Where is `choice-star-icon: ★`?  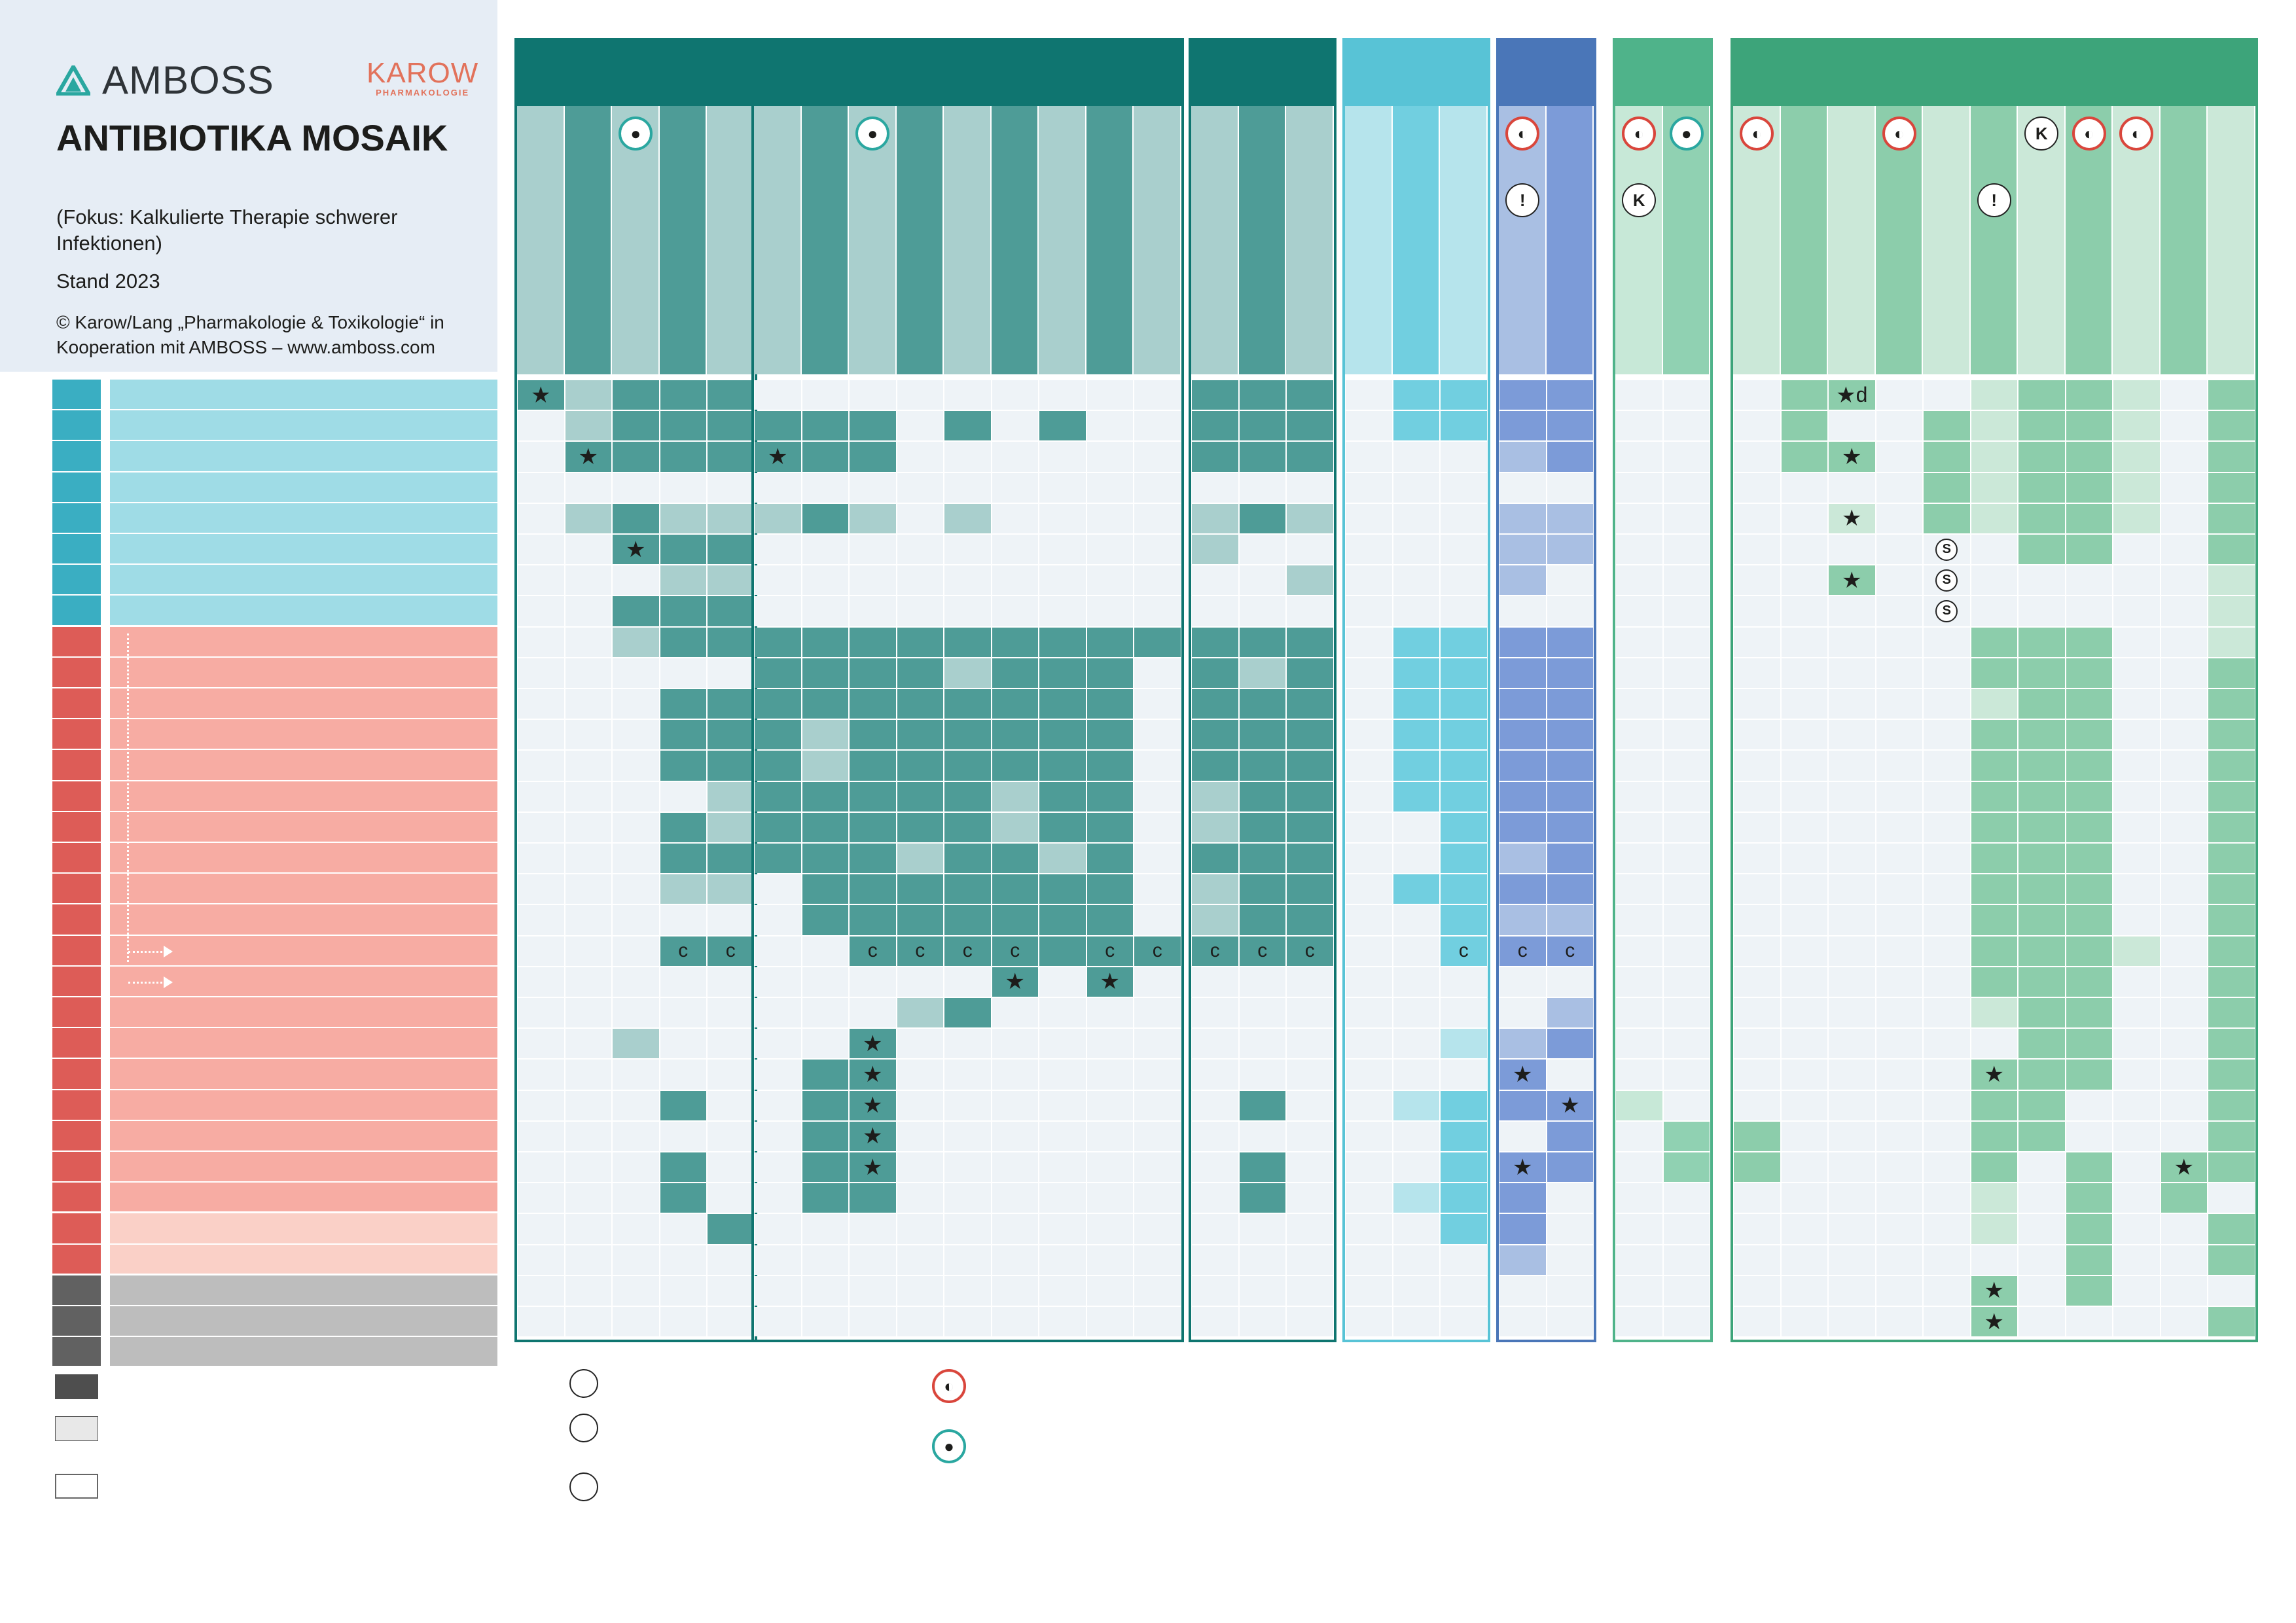 choice-star-icon: ★ is located at coordinates (588, 456).